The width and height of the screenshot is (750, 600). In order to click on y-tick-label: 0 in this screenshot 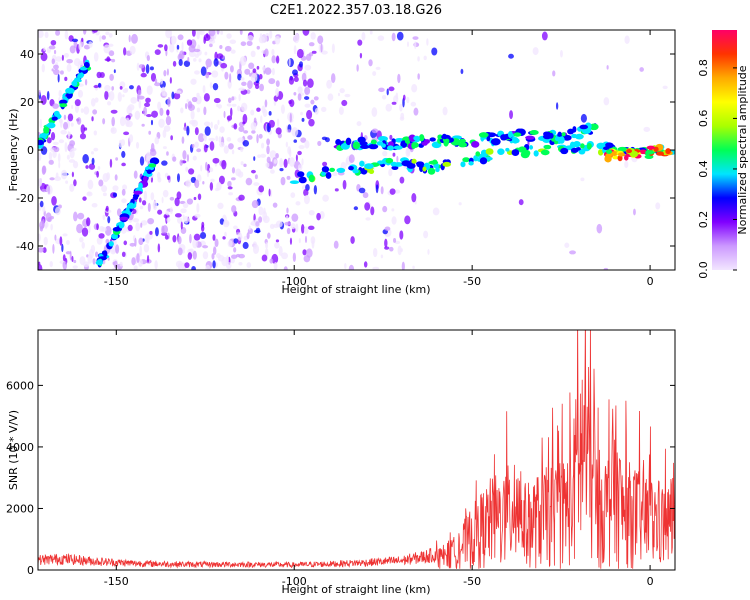, I will do `click(30, 150)`.